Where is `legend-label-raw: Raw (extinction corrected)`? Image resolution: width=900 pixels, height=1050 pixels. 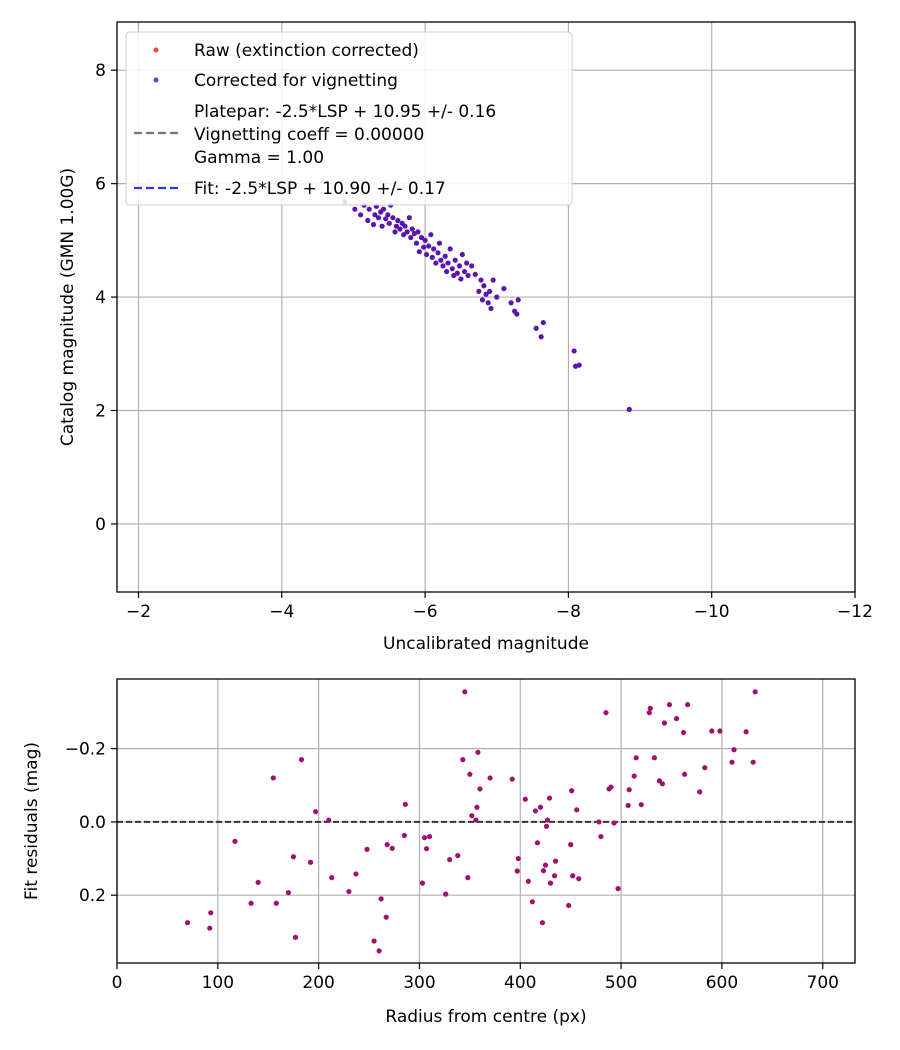
legend-label-raw: Raw (extinction corrected) is located at coordinates (306, 51).